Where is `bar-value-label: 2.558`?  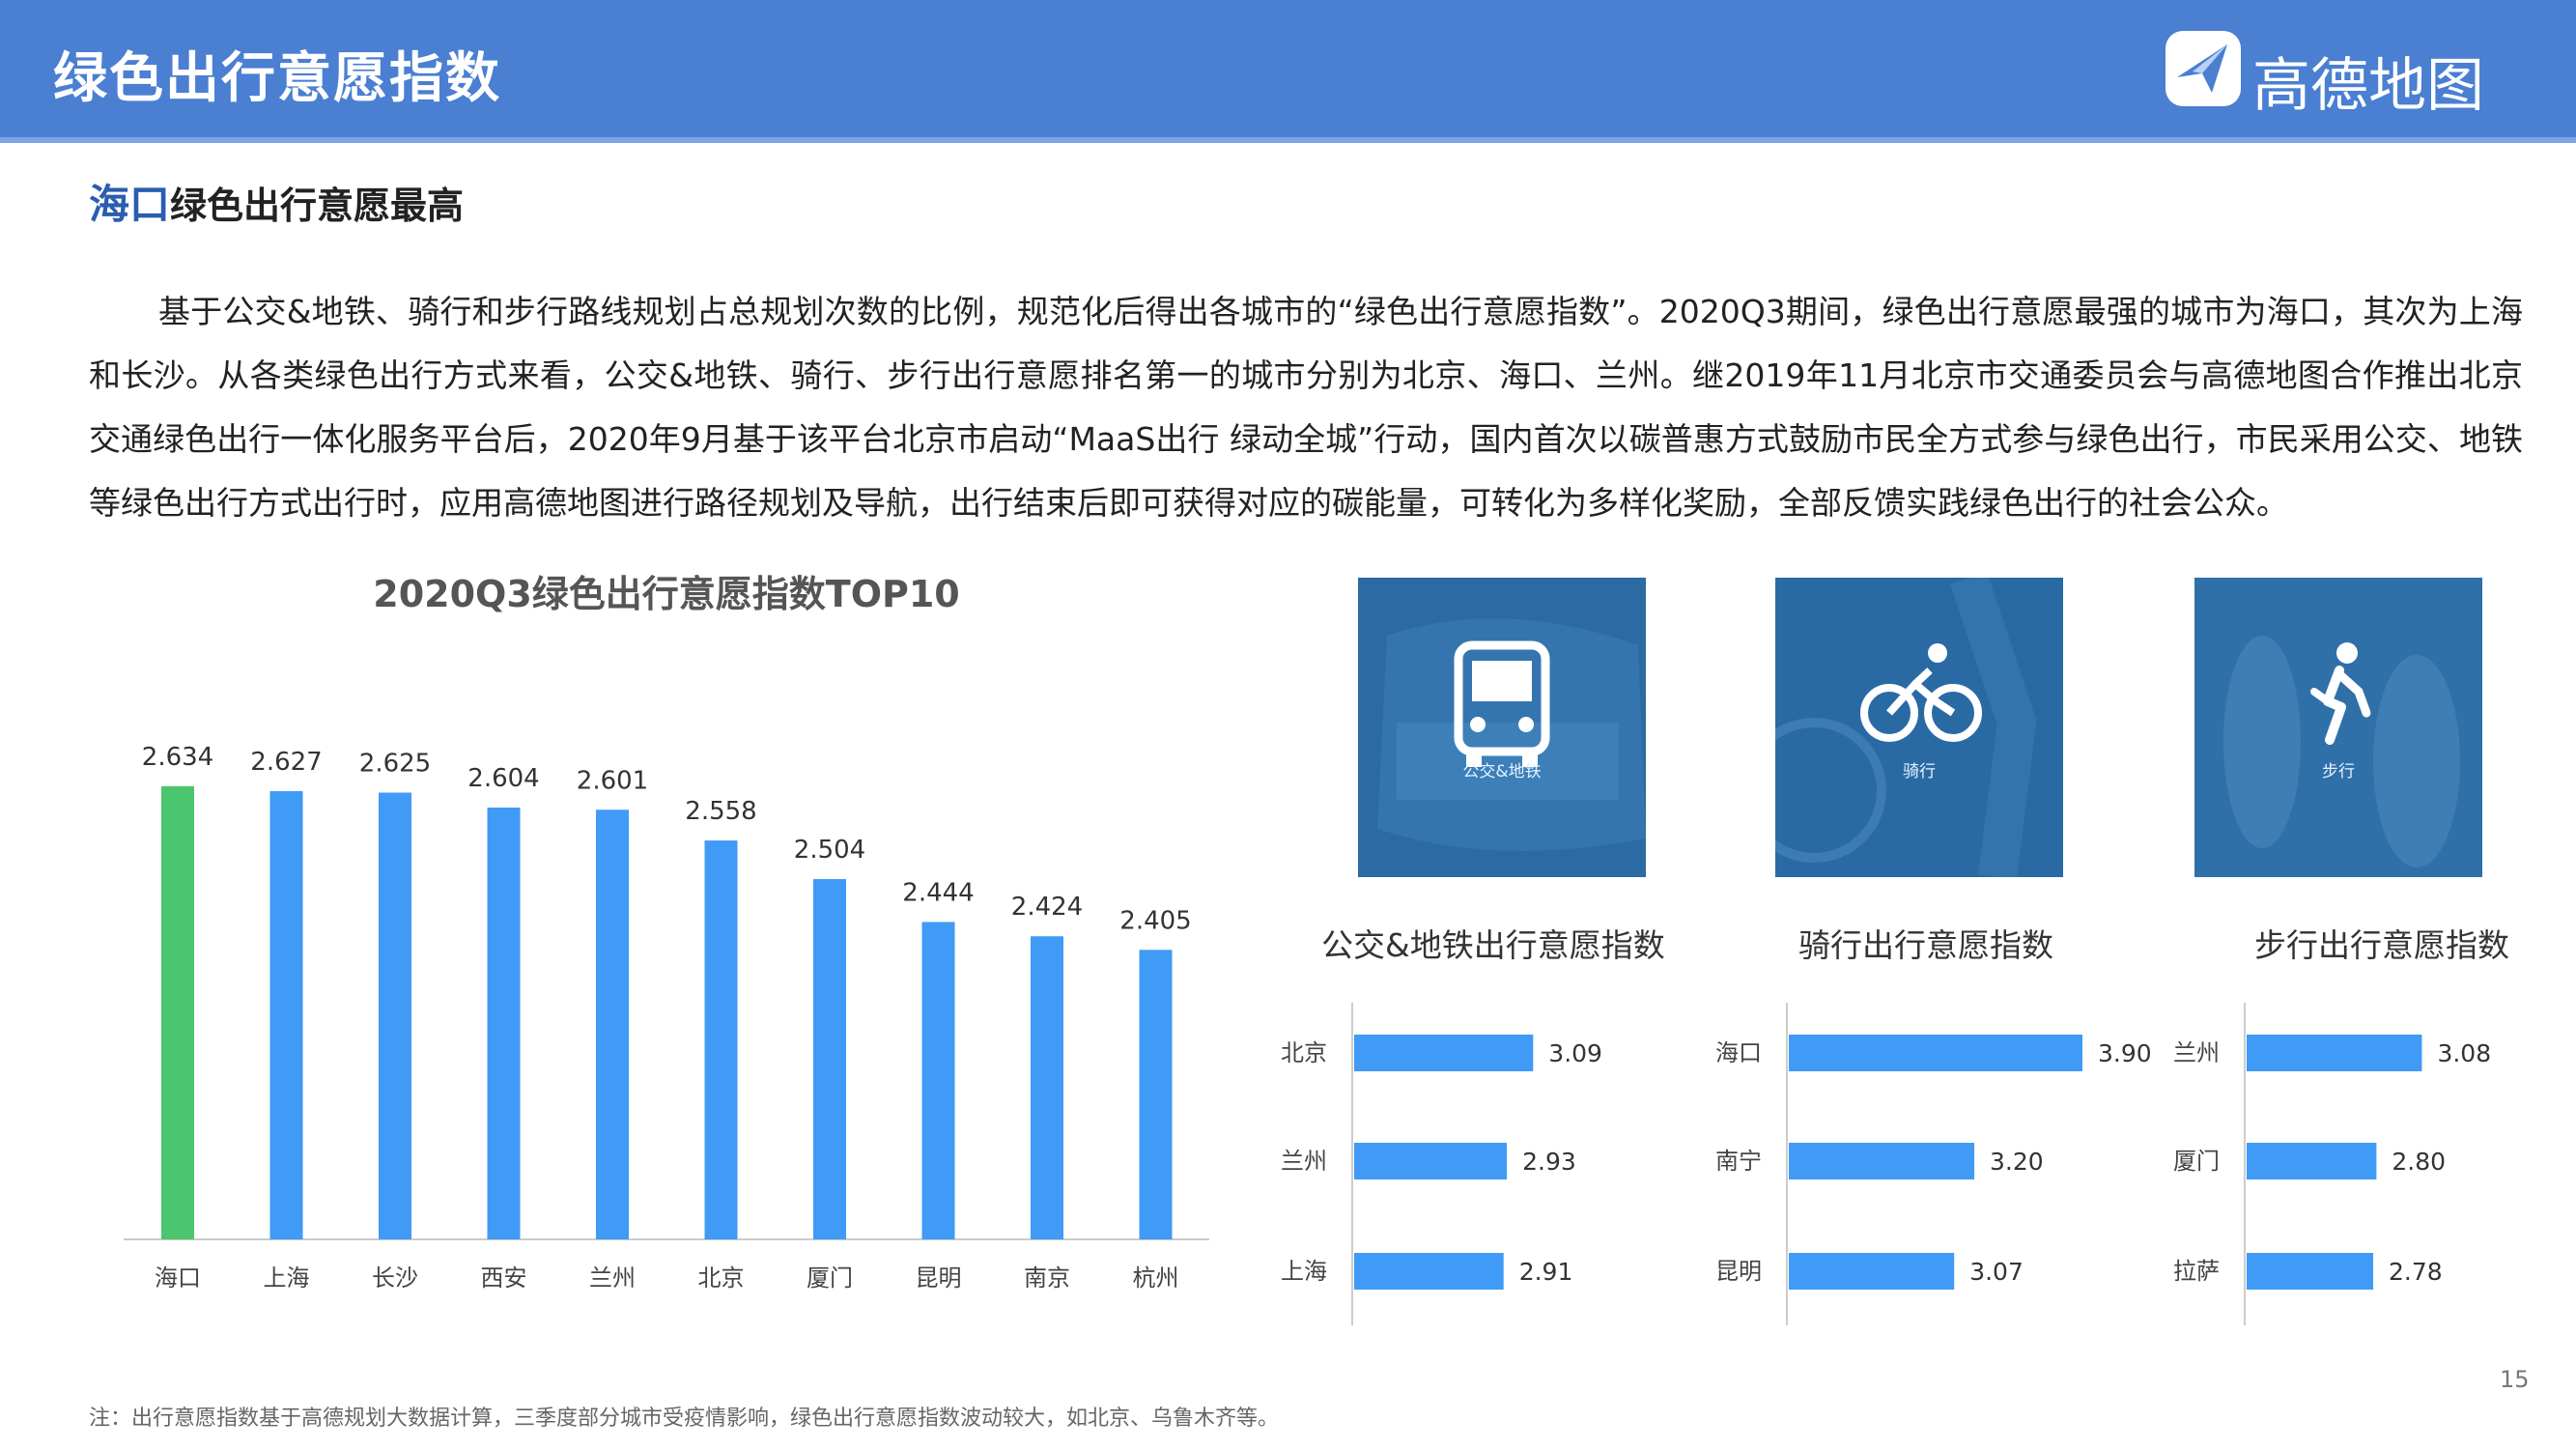
bar-value-label: 2.558 is located at coordinates (720, 811).